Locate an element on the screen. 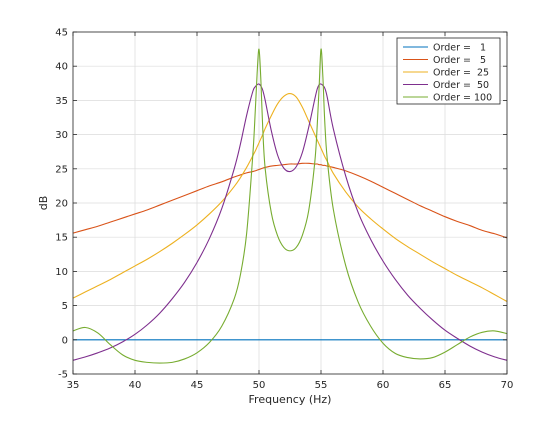 This screenshot has height=424, width=560. y-tick-label: -5 is located at coordinates (63, 375).